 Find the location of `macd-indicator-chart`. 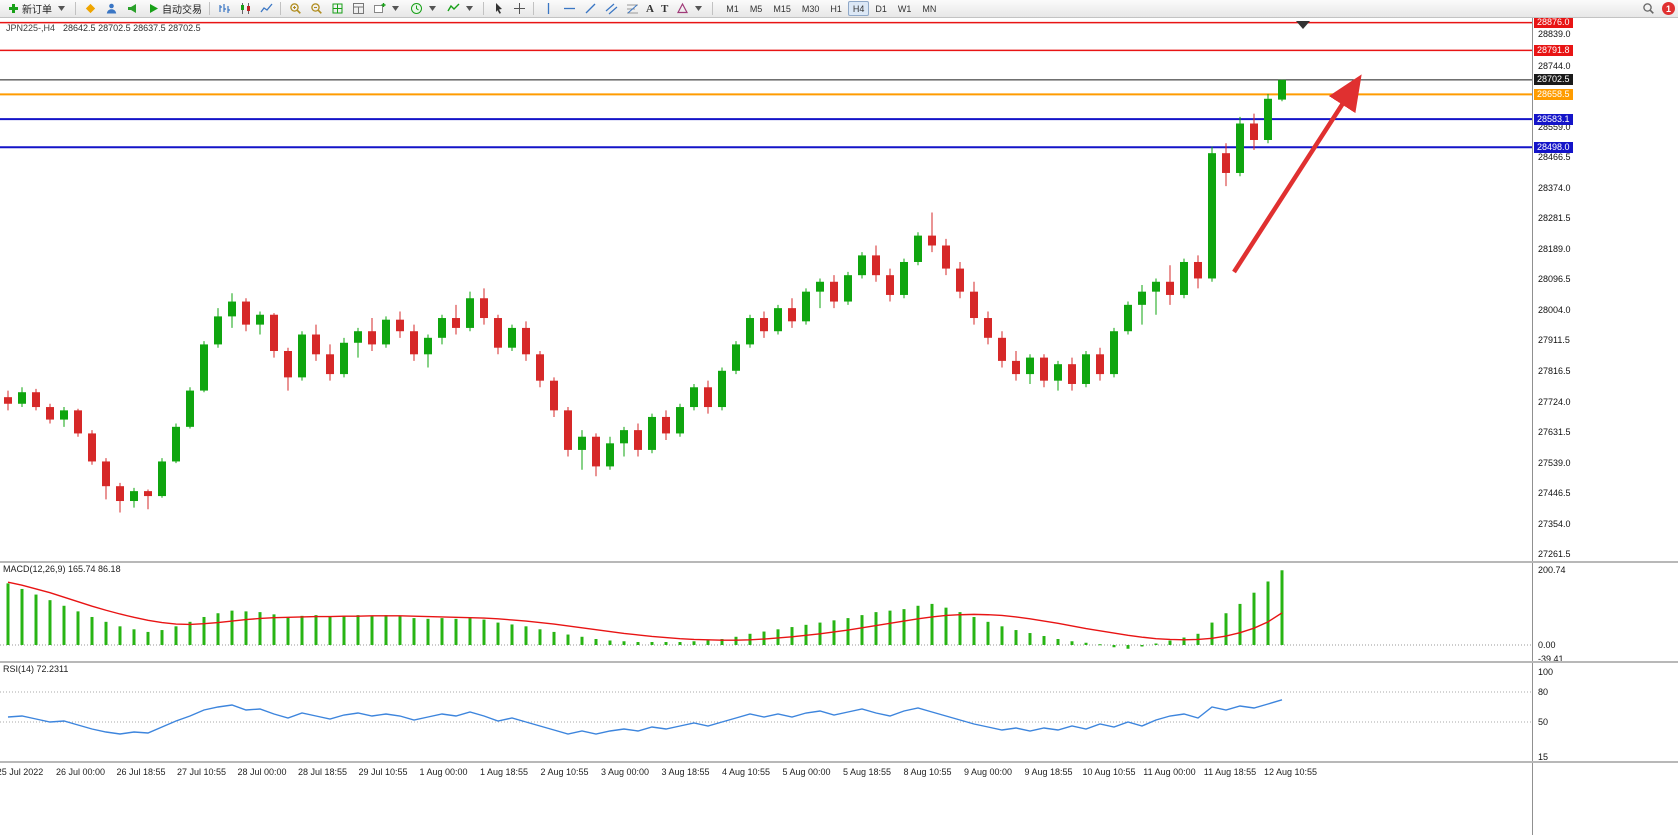

macd-indicator-chart is located at coordinates (766, 612).